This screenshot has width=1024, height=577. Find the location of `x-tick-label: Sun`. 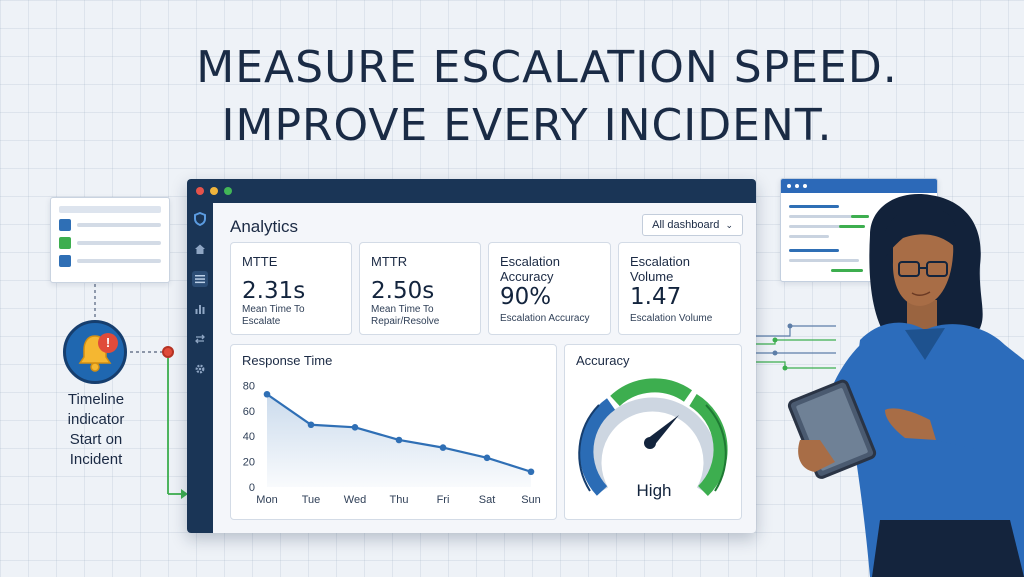

x-tick-label: Sun is located at coordinates (531, 500).